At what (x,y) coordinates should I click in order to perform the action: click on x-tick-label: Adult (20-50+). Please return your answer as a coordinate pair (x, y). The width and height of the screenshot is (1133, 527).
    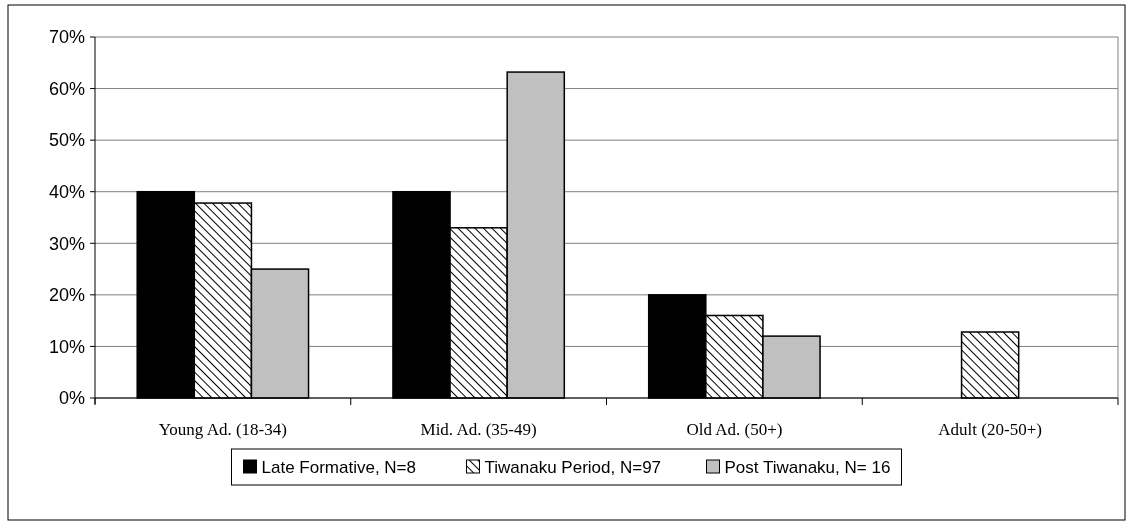
    Looking at the image, I should click on (990, 429).